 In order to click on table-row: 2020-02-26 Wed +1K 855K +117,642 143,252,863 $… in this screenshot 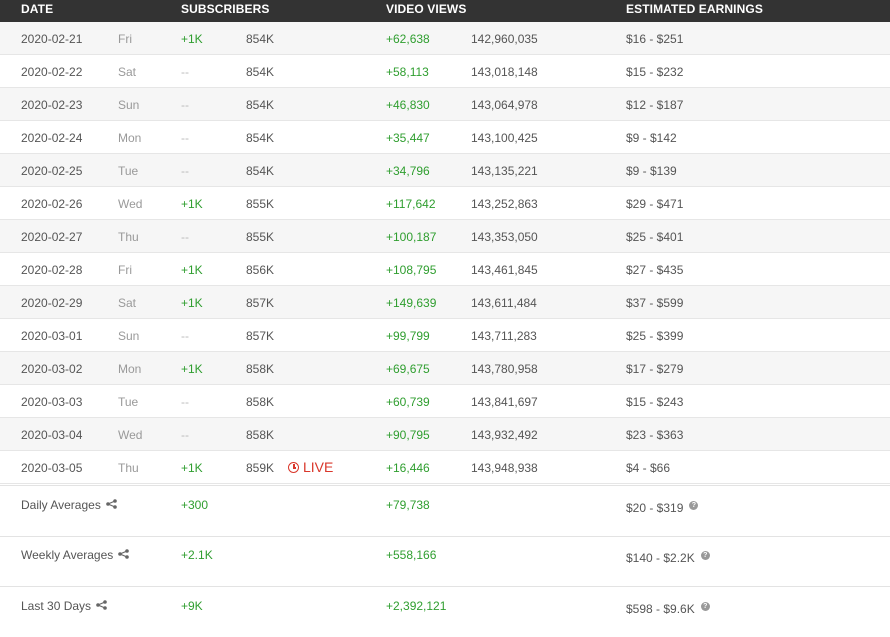, I will do `click(445, 203)`.